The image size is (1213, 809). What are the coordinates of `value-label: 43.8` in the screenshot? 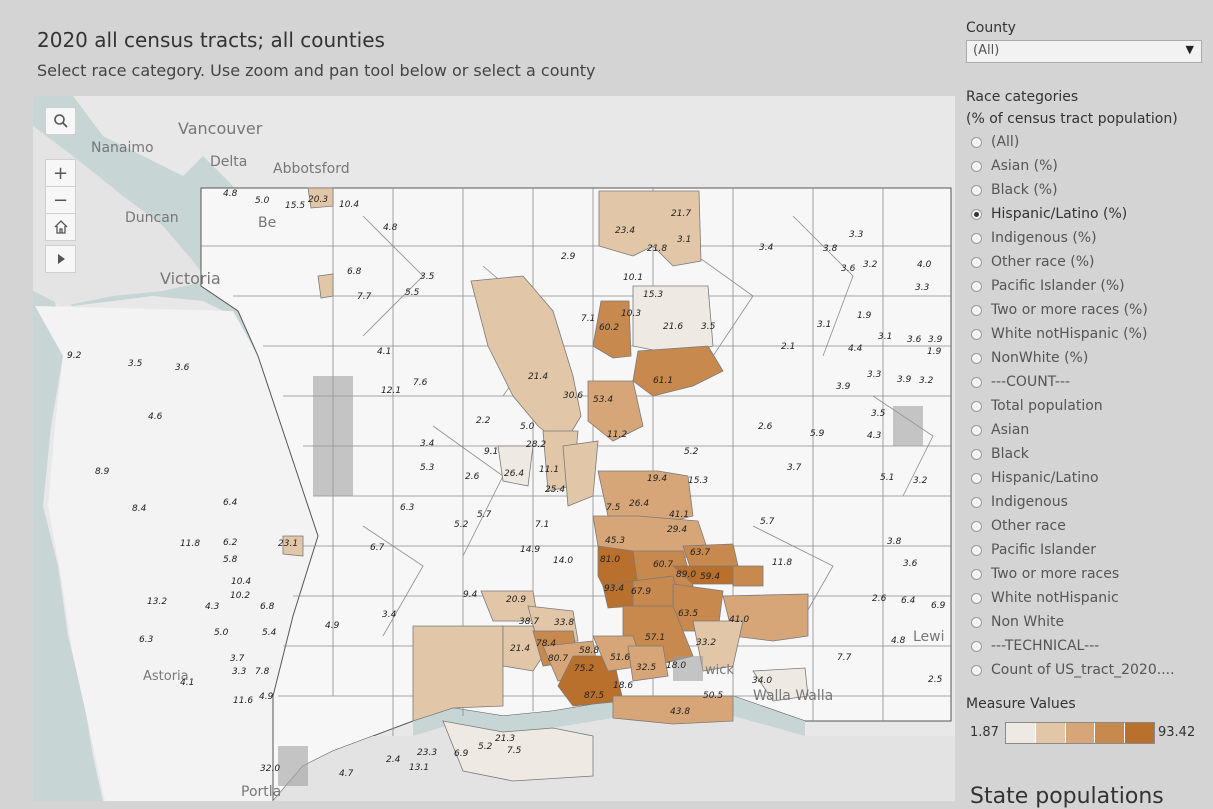 It's located at (680, 712).